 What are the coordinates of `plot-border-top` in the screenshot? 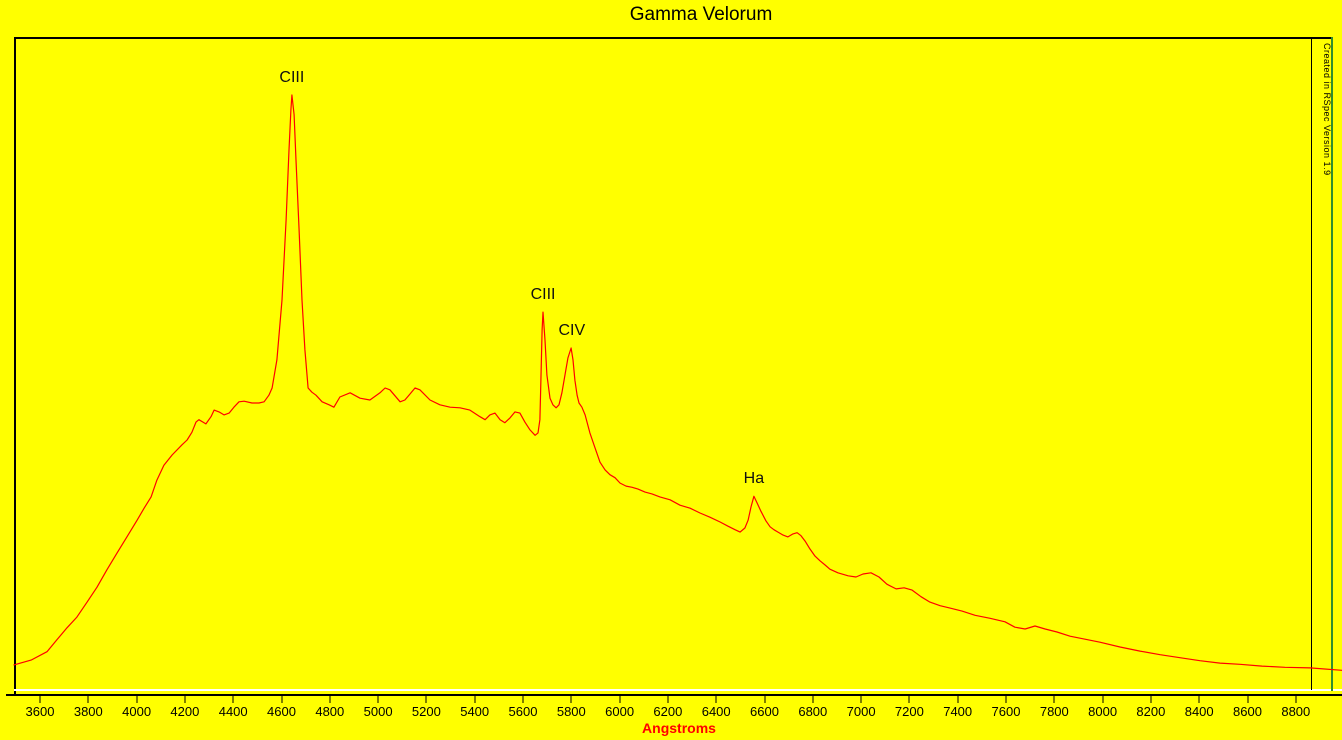 It's located at (673, 38).